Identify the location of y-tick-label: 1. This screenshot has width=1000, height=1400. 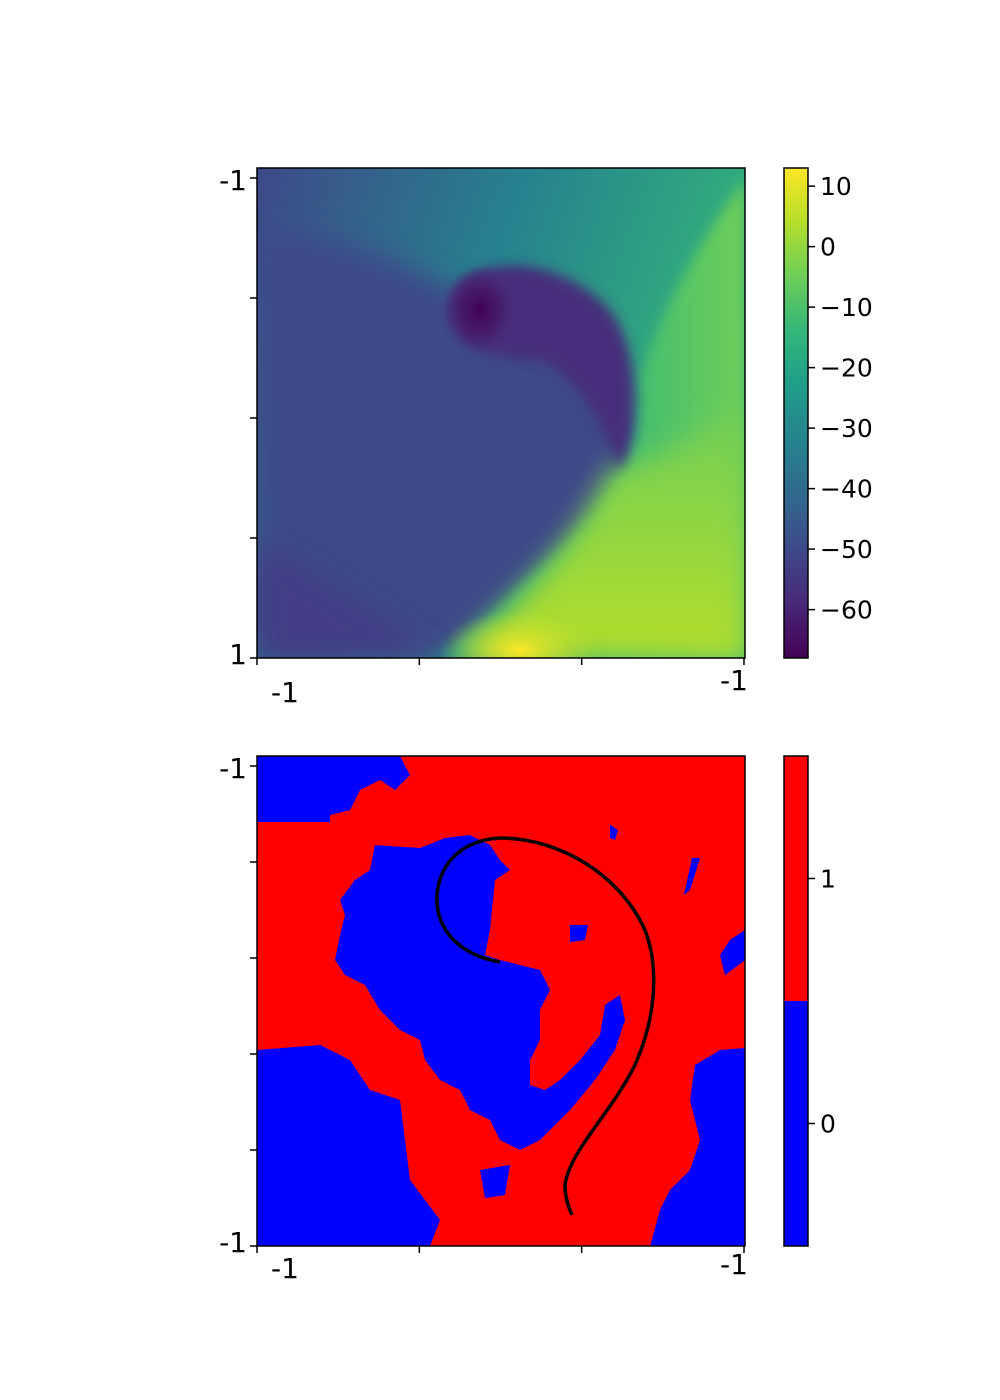
(238, 654).